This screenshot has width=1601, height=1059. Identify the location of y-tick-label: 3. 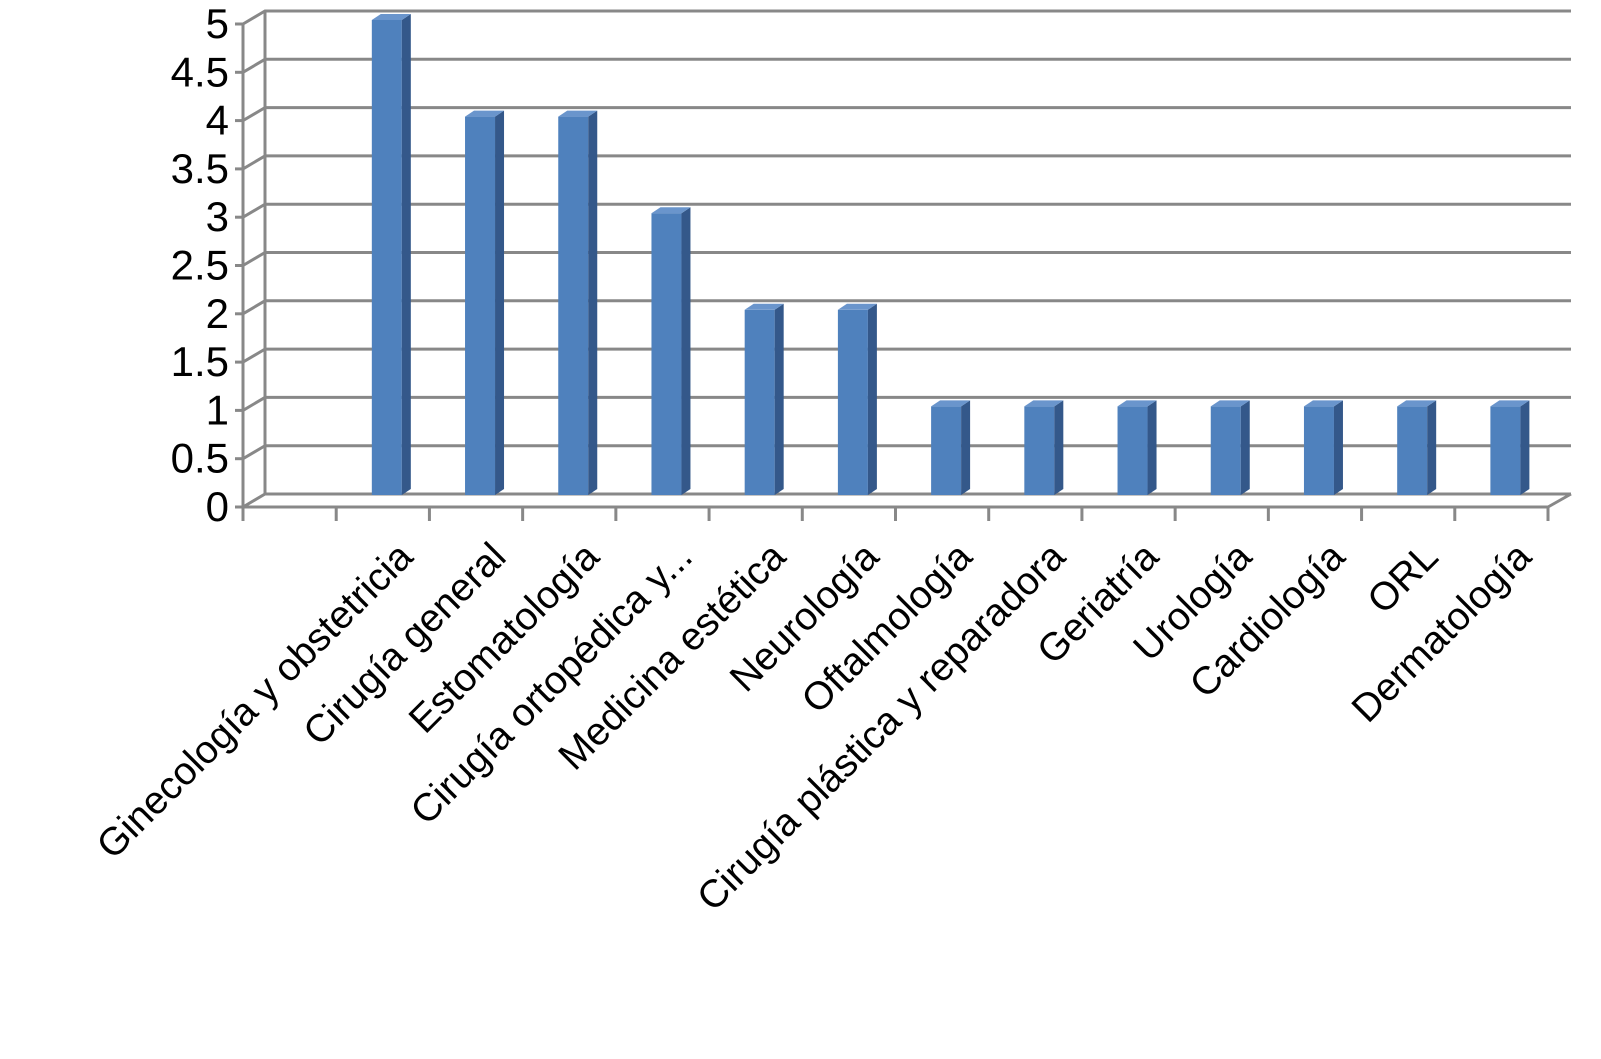
(217, 216).